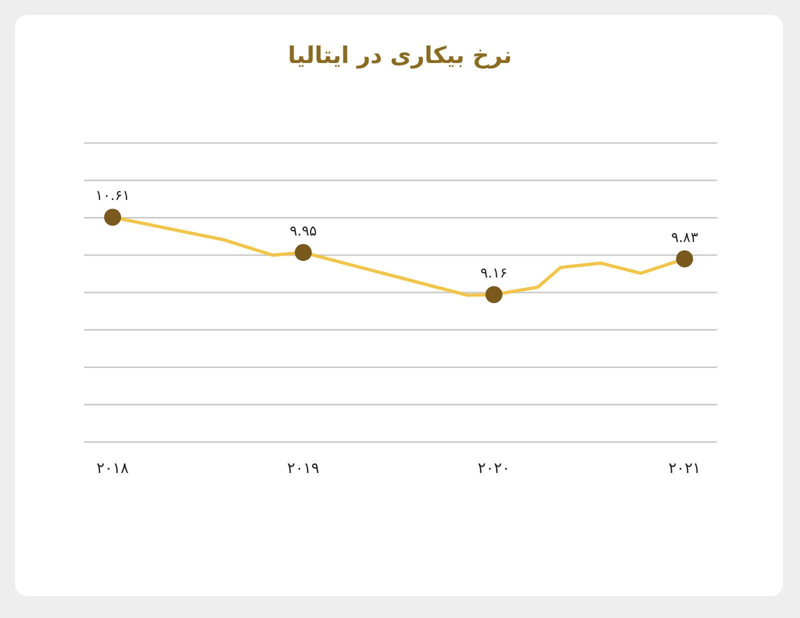 The height and width of the screenshot is (618, 800). What do you see at coordinates (303, 468) in the screenshot?
I see `x-tick-label: ۲۰۱۹` at bounding box center [303, 468].